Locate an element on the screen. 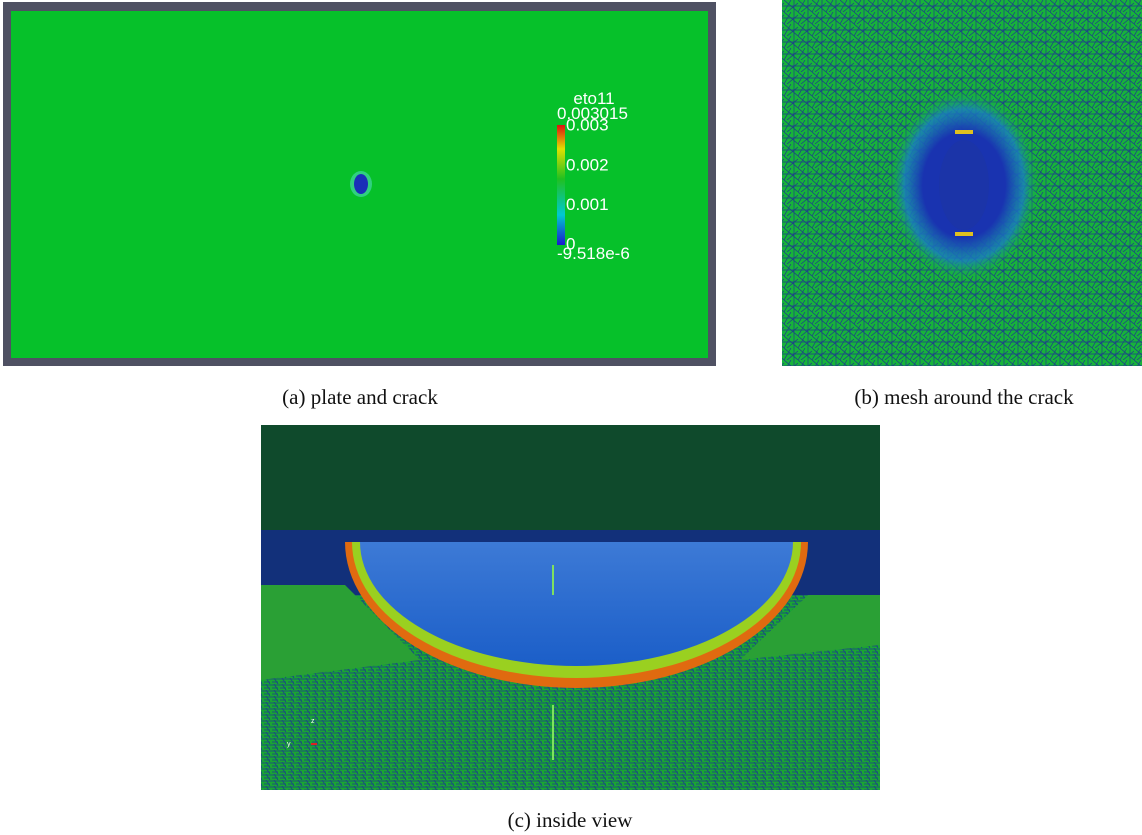 This screenshot has height=835, width=1142. colorbar-label: 0.002 is located at coordinates (587, 164).